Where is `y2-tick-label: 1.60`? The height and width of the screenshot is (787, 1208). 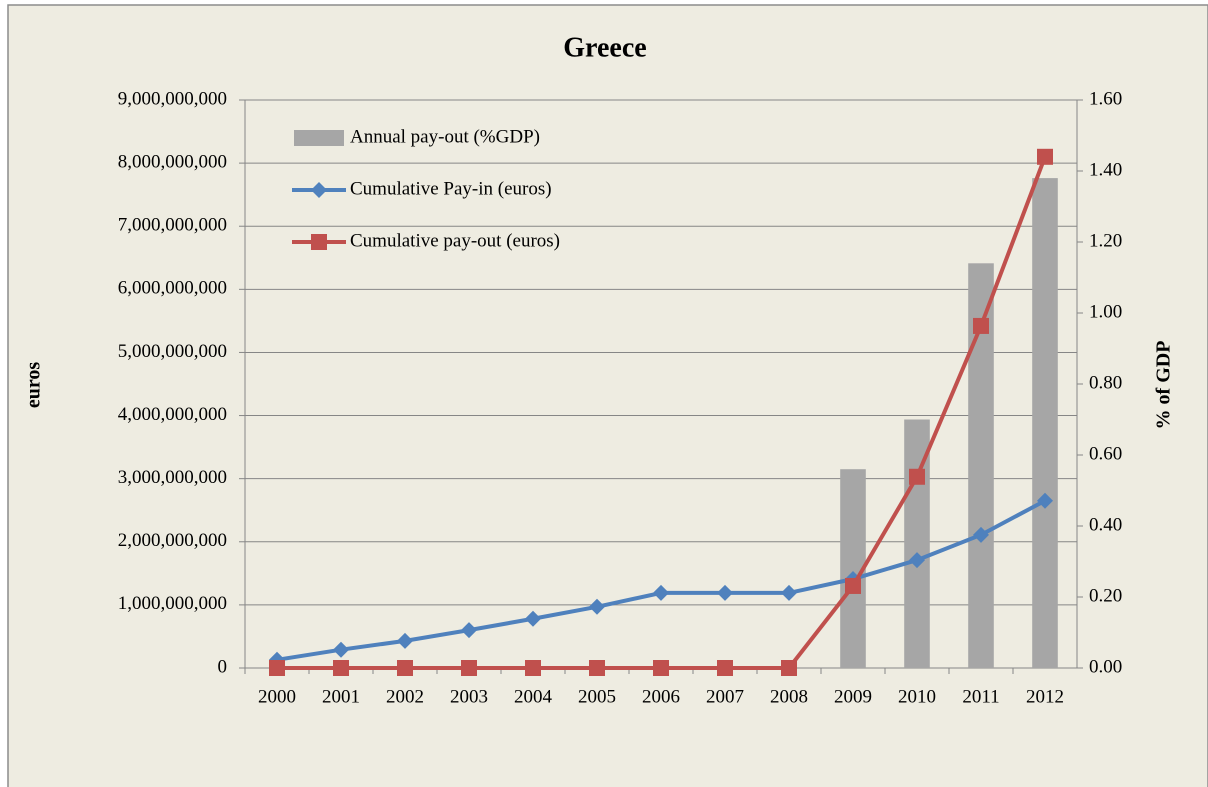 y2-tick-label: 1.60 is located at coordinates (1105, 98).